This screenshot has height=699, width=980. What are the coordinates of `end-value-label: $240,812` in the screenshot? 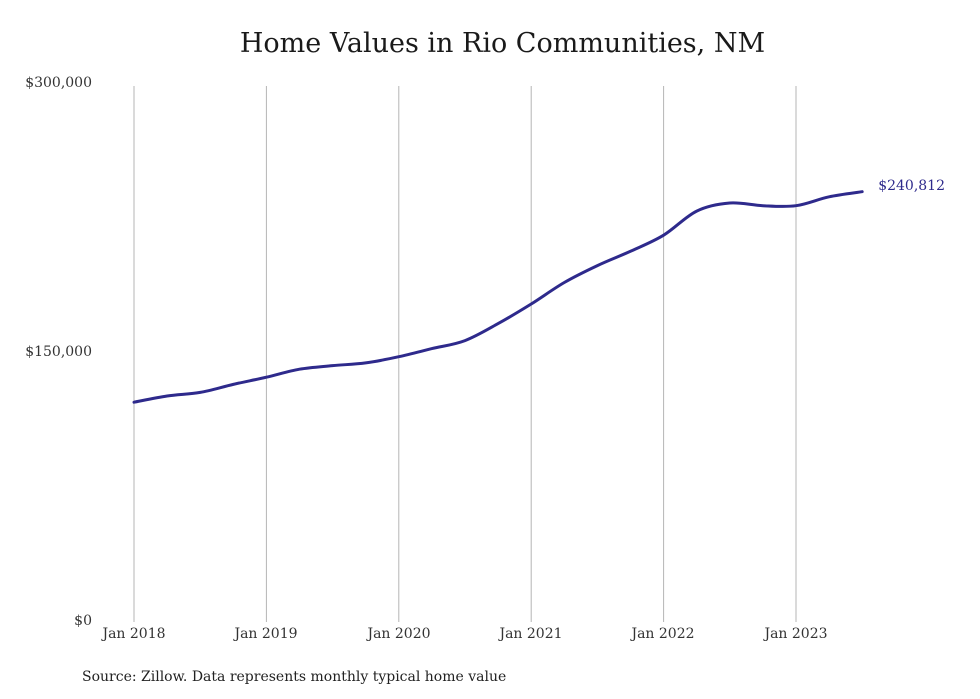 It's located at (911, 185).